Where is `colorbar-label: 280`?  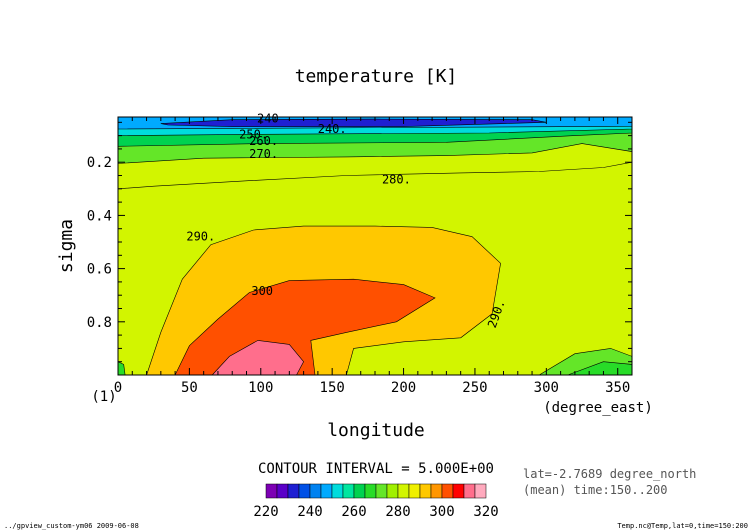 colorbar-label: 280 is located at coordinates (397, 512).